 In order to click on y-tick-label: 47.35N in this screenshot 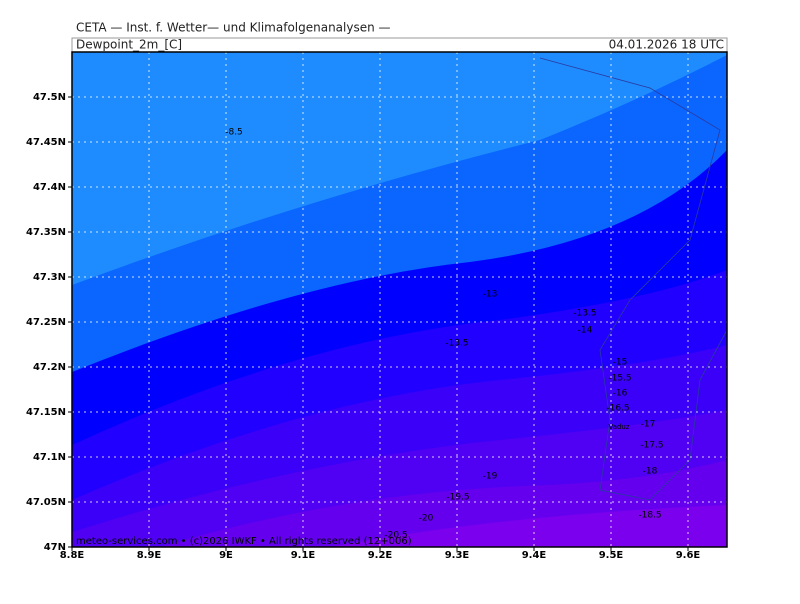, I will do `click(46, 232)`.